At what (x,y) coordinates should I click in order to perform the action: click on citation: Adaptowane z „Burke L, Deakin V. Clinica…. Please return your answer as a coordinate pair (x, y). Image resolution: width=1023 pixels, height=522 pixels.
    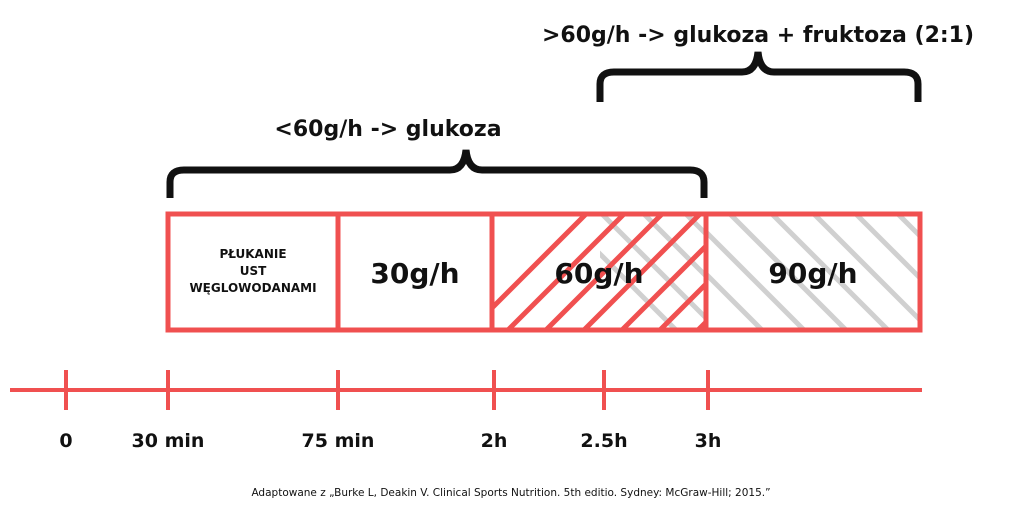
    Looking at the image, I should click on (510, 493).